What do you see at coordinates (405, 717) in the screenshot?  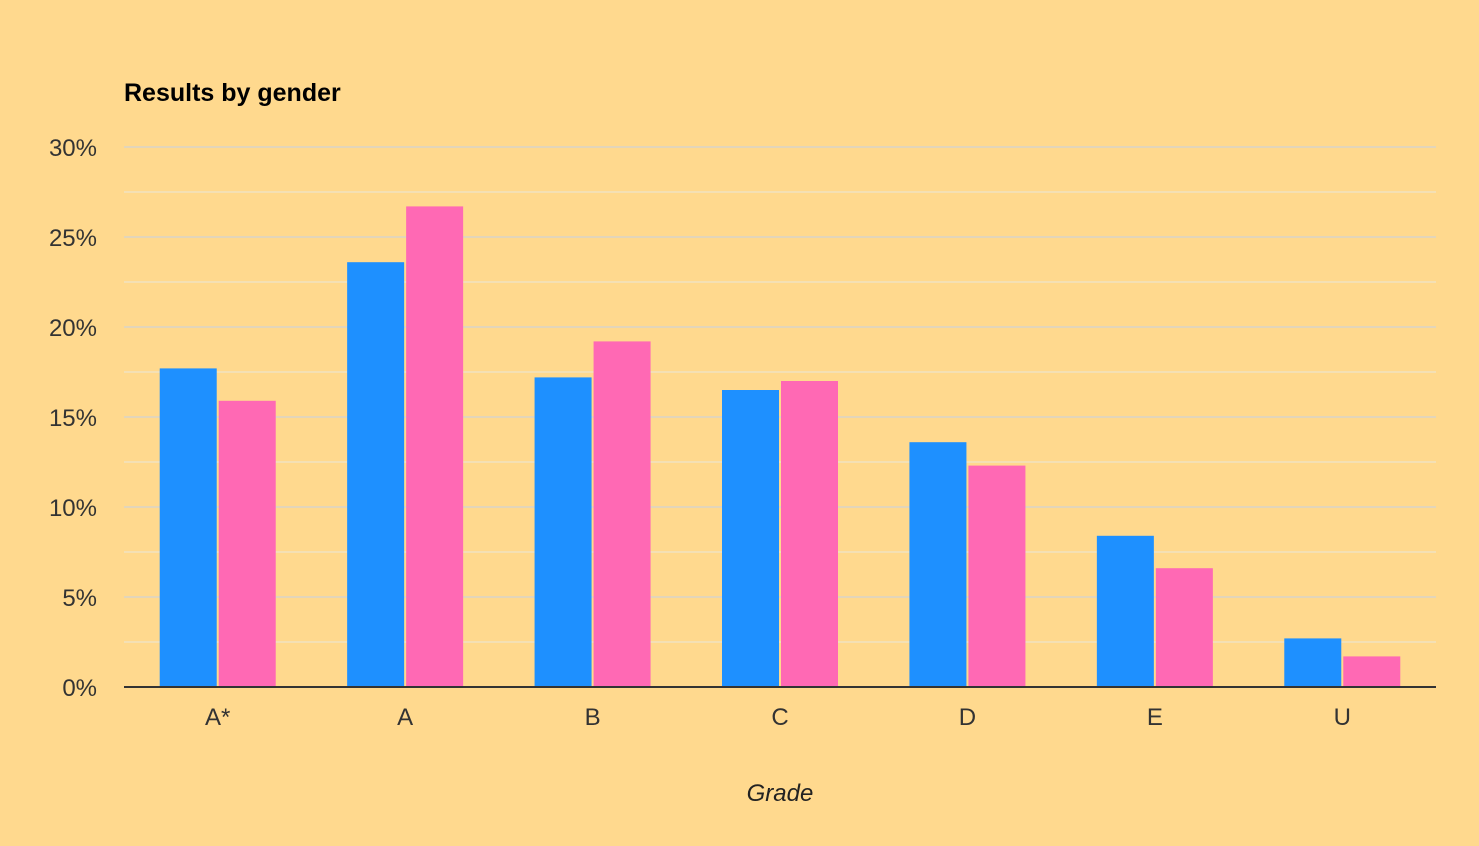 I see `x-tick-label: A` at bounding box center [405, 717].